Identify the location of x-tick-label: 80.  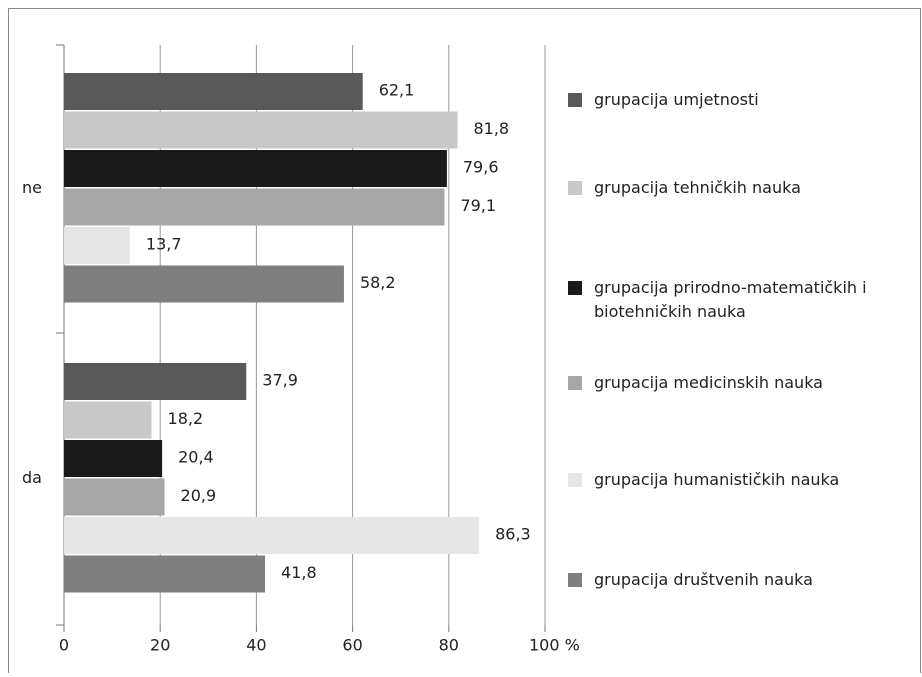
(449, 645).